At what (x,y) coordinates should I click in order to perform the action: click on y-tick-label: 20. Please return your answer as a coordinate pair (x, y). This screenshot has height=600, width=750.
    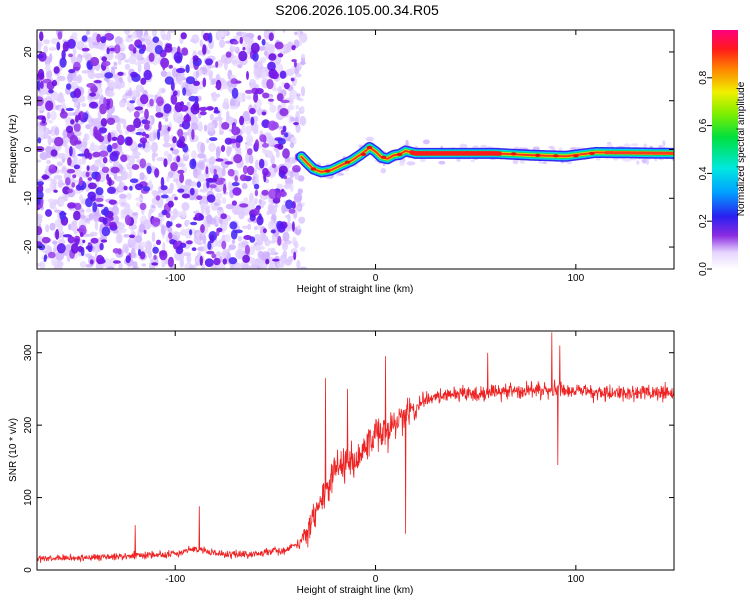
    Looking at the image, I should click on (28, 52).